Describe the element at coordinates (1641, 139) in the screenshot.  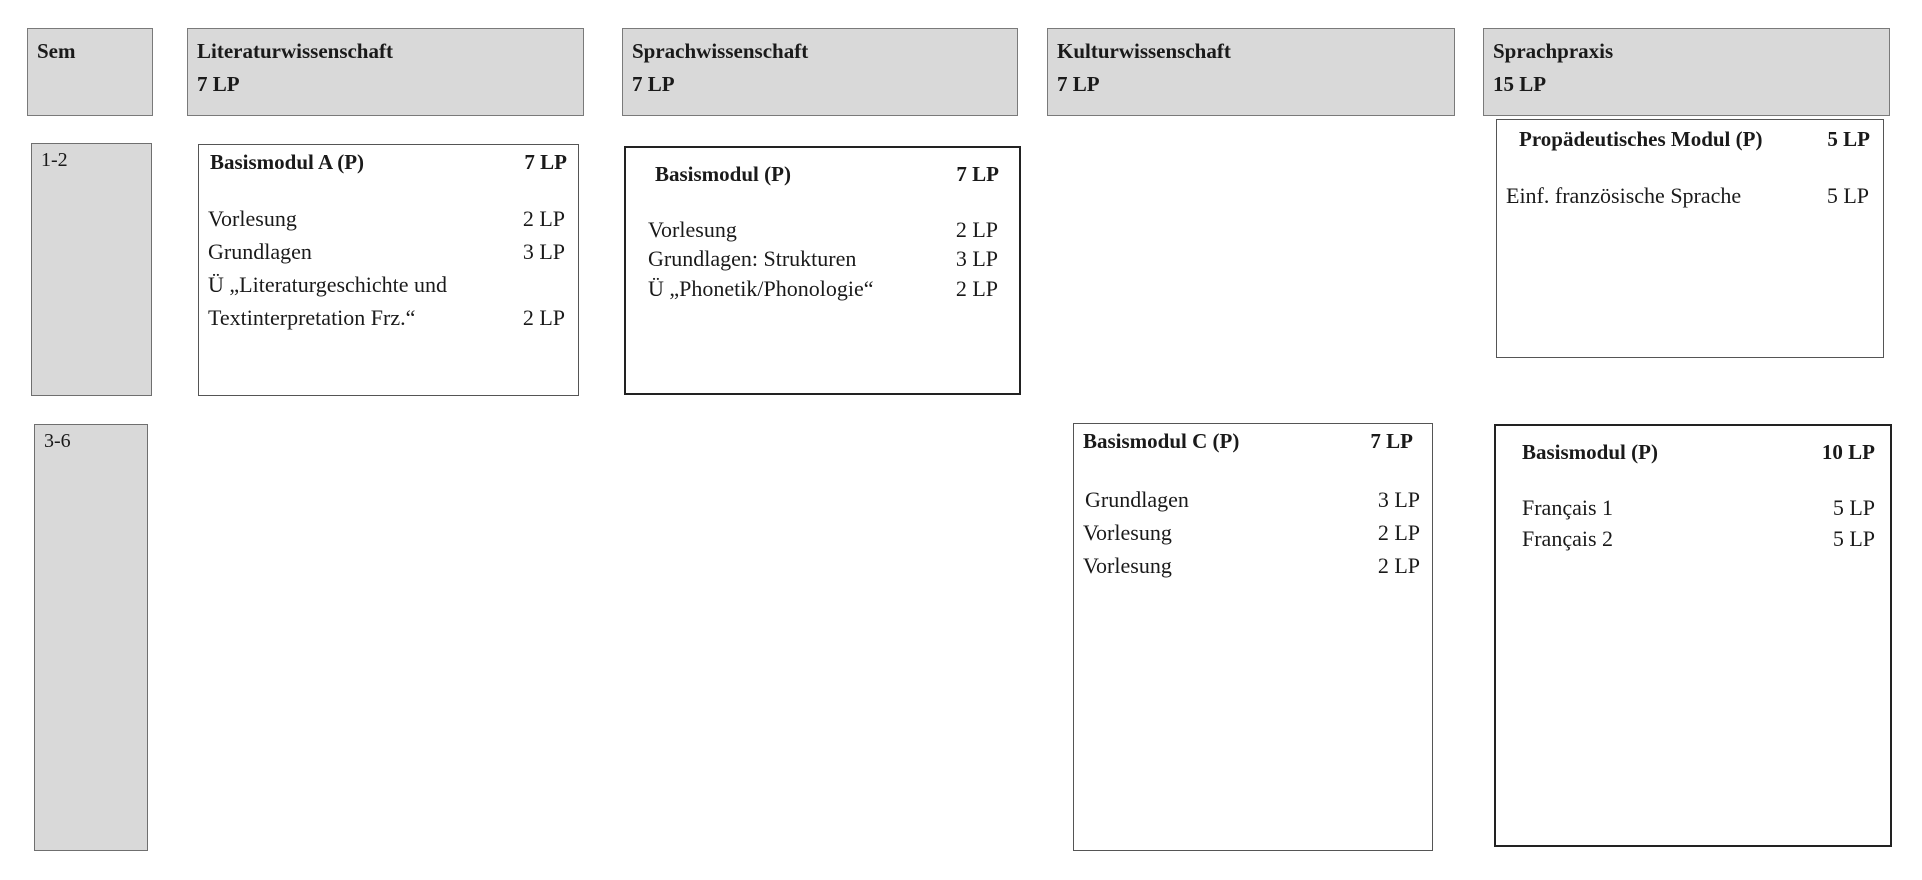
I see `module-title: Propädeutisches Modul (P)` at that location.